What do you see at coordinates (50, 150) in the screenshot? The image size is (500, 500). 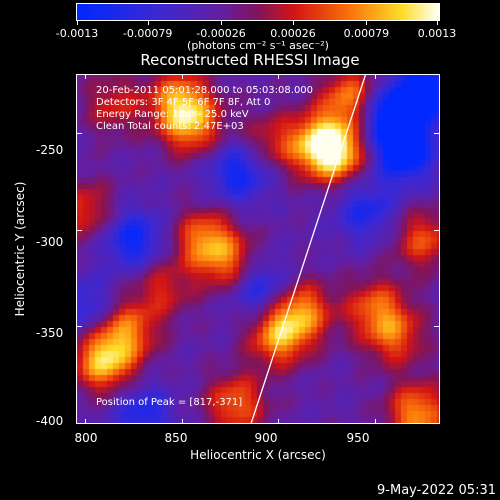 I see `y-tick-label: -250` at bounding box center [50, 150].